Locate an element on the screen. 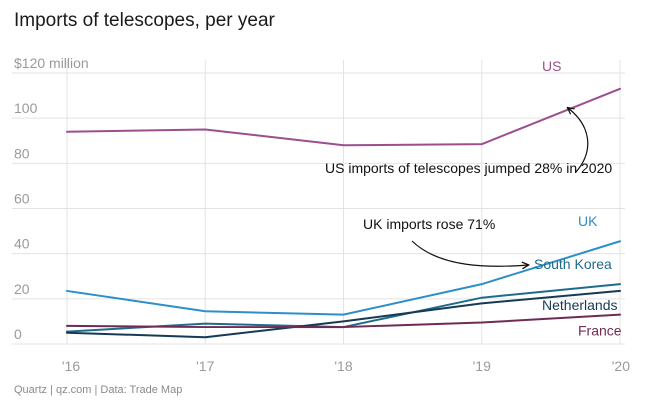  y-tick-label: 0 is located at coordinates (18, 334).